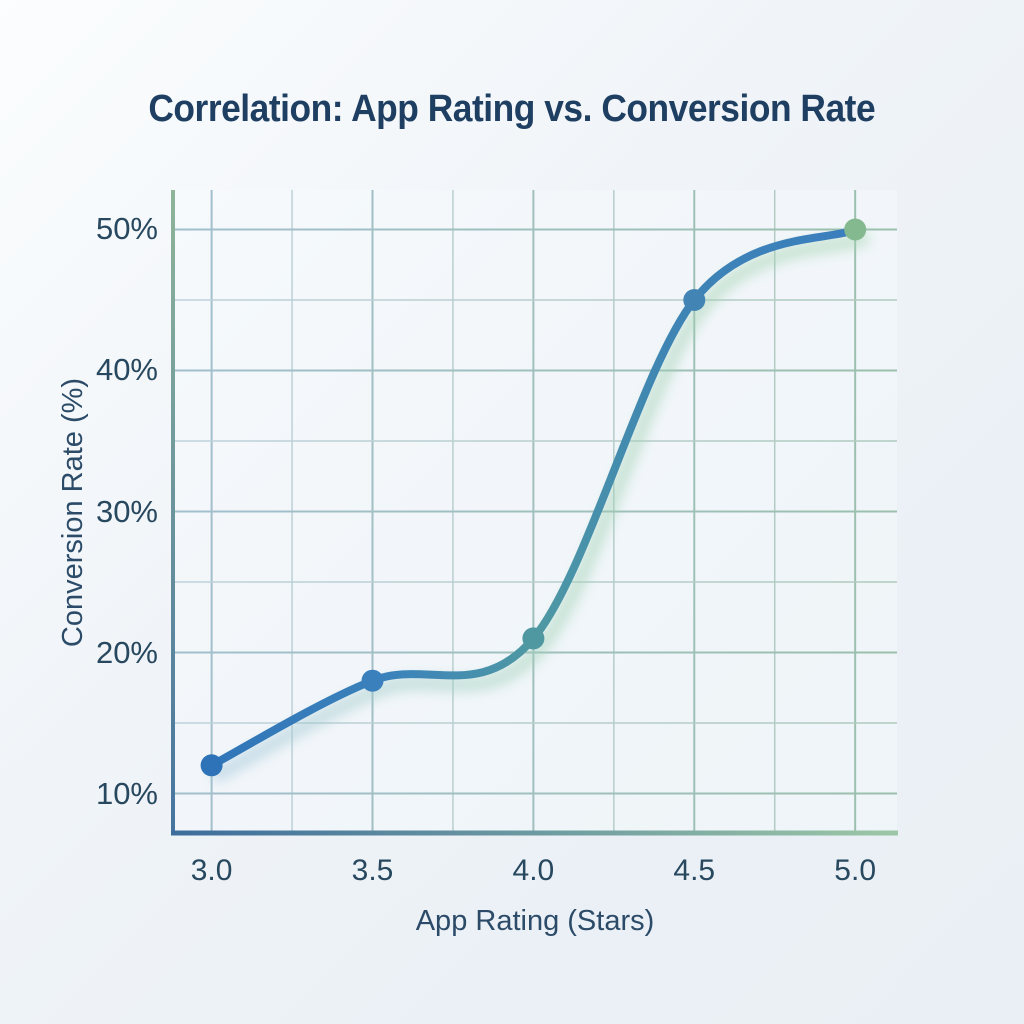 This screenshot has width=1024, height=1024. What do you see at coordinates (126, 229) in the screenshot?
I see `y-tick-label: 50%` at bounding box center [126, 229].